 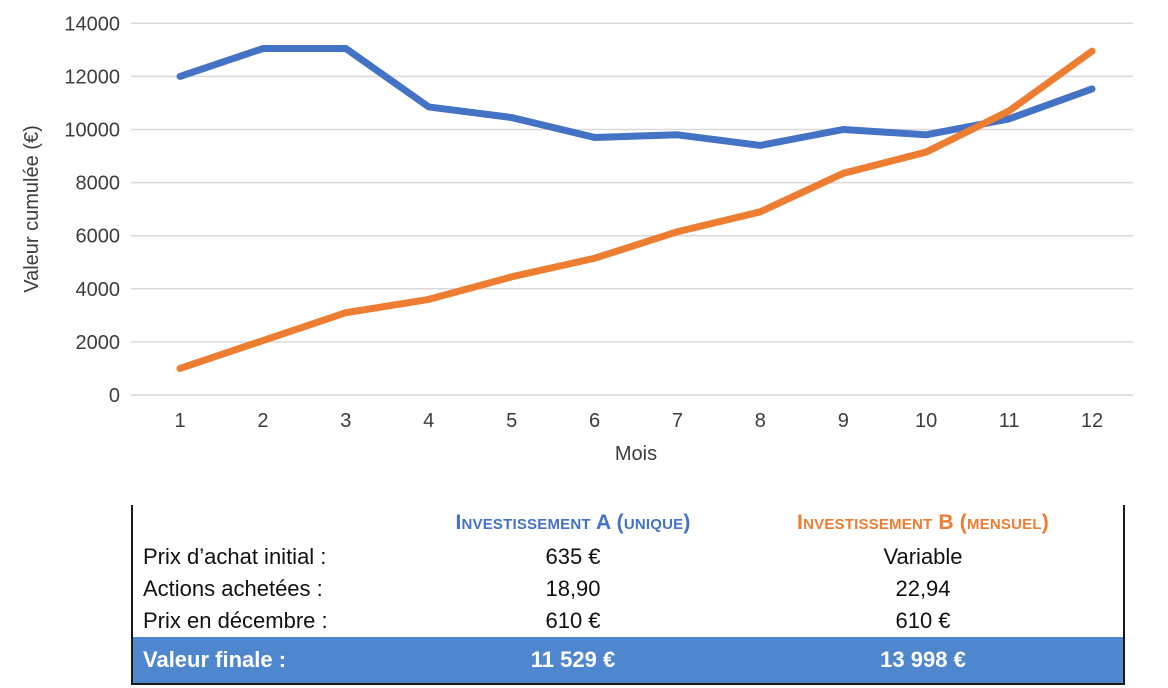 I want to click on x-tick-label: 4, so click(x=428, y=421).